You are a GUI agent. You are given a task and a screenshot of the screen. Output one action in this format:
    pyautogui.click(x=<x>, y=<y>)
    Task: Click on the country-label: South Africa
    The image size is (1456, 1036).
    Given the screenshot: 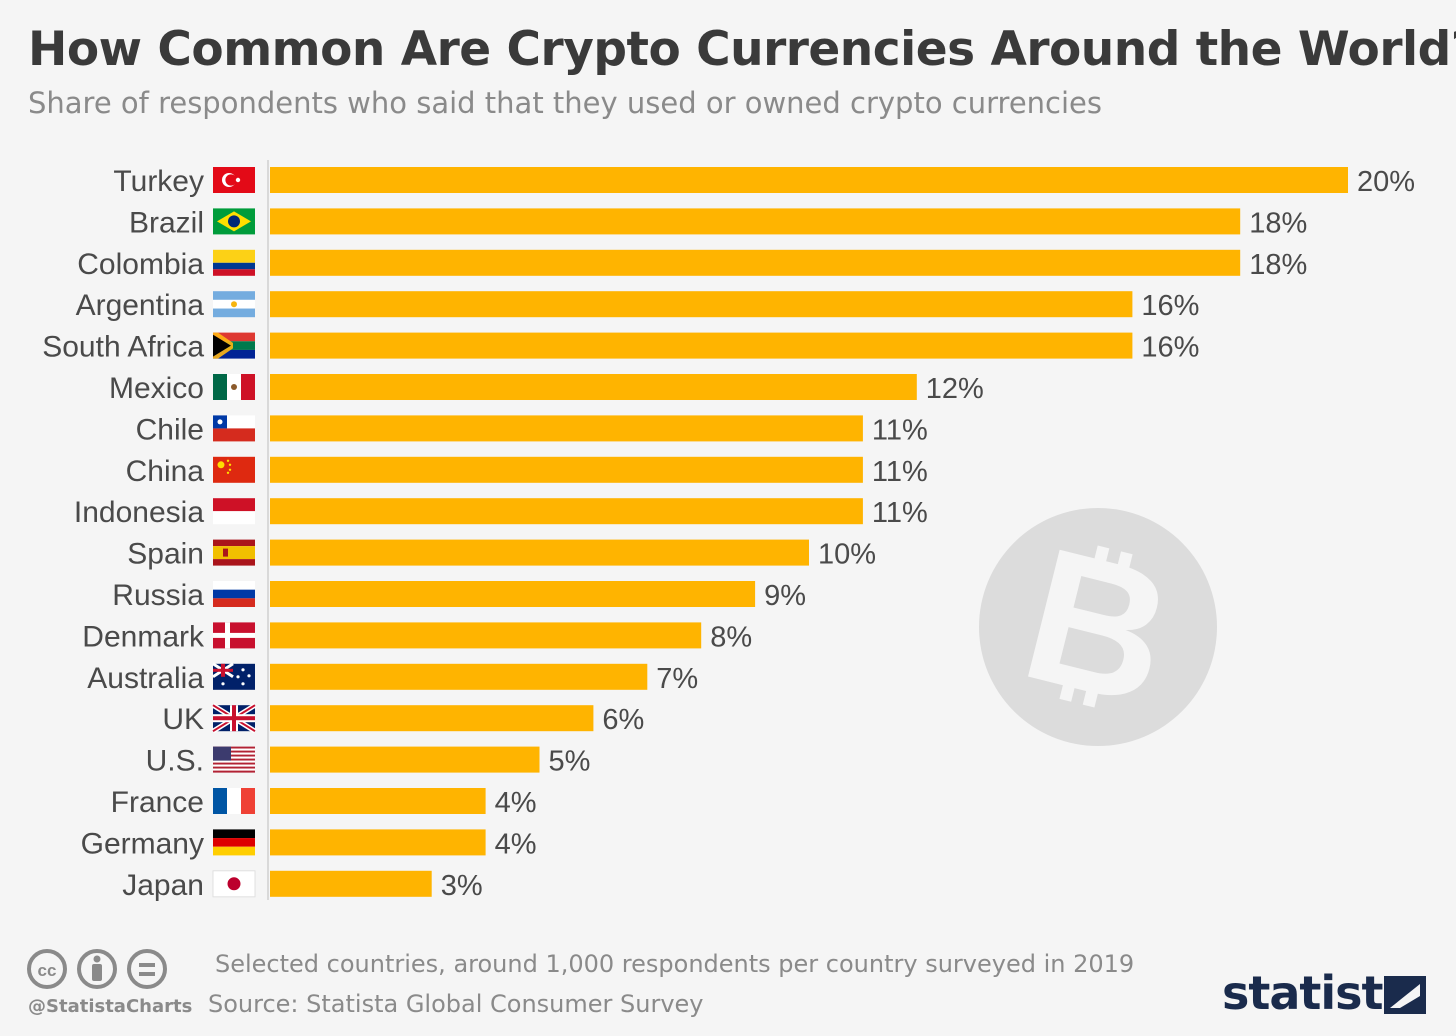 What is the action you would take?
    pyautogui.click(x=123, y=347)
    